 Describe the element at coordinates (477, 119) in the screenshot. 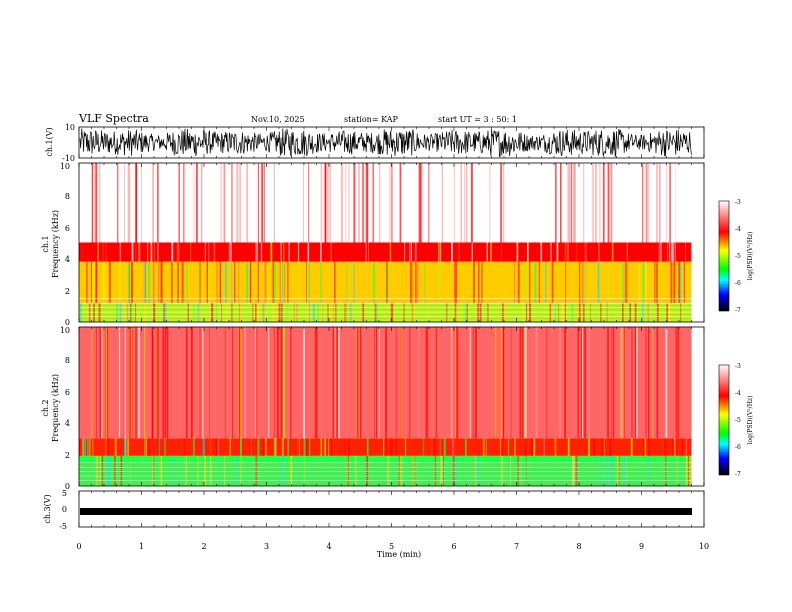

I see `start-time-label: start UT = 3 : 50: 1` at that location.